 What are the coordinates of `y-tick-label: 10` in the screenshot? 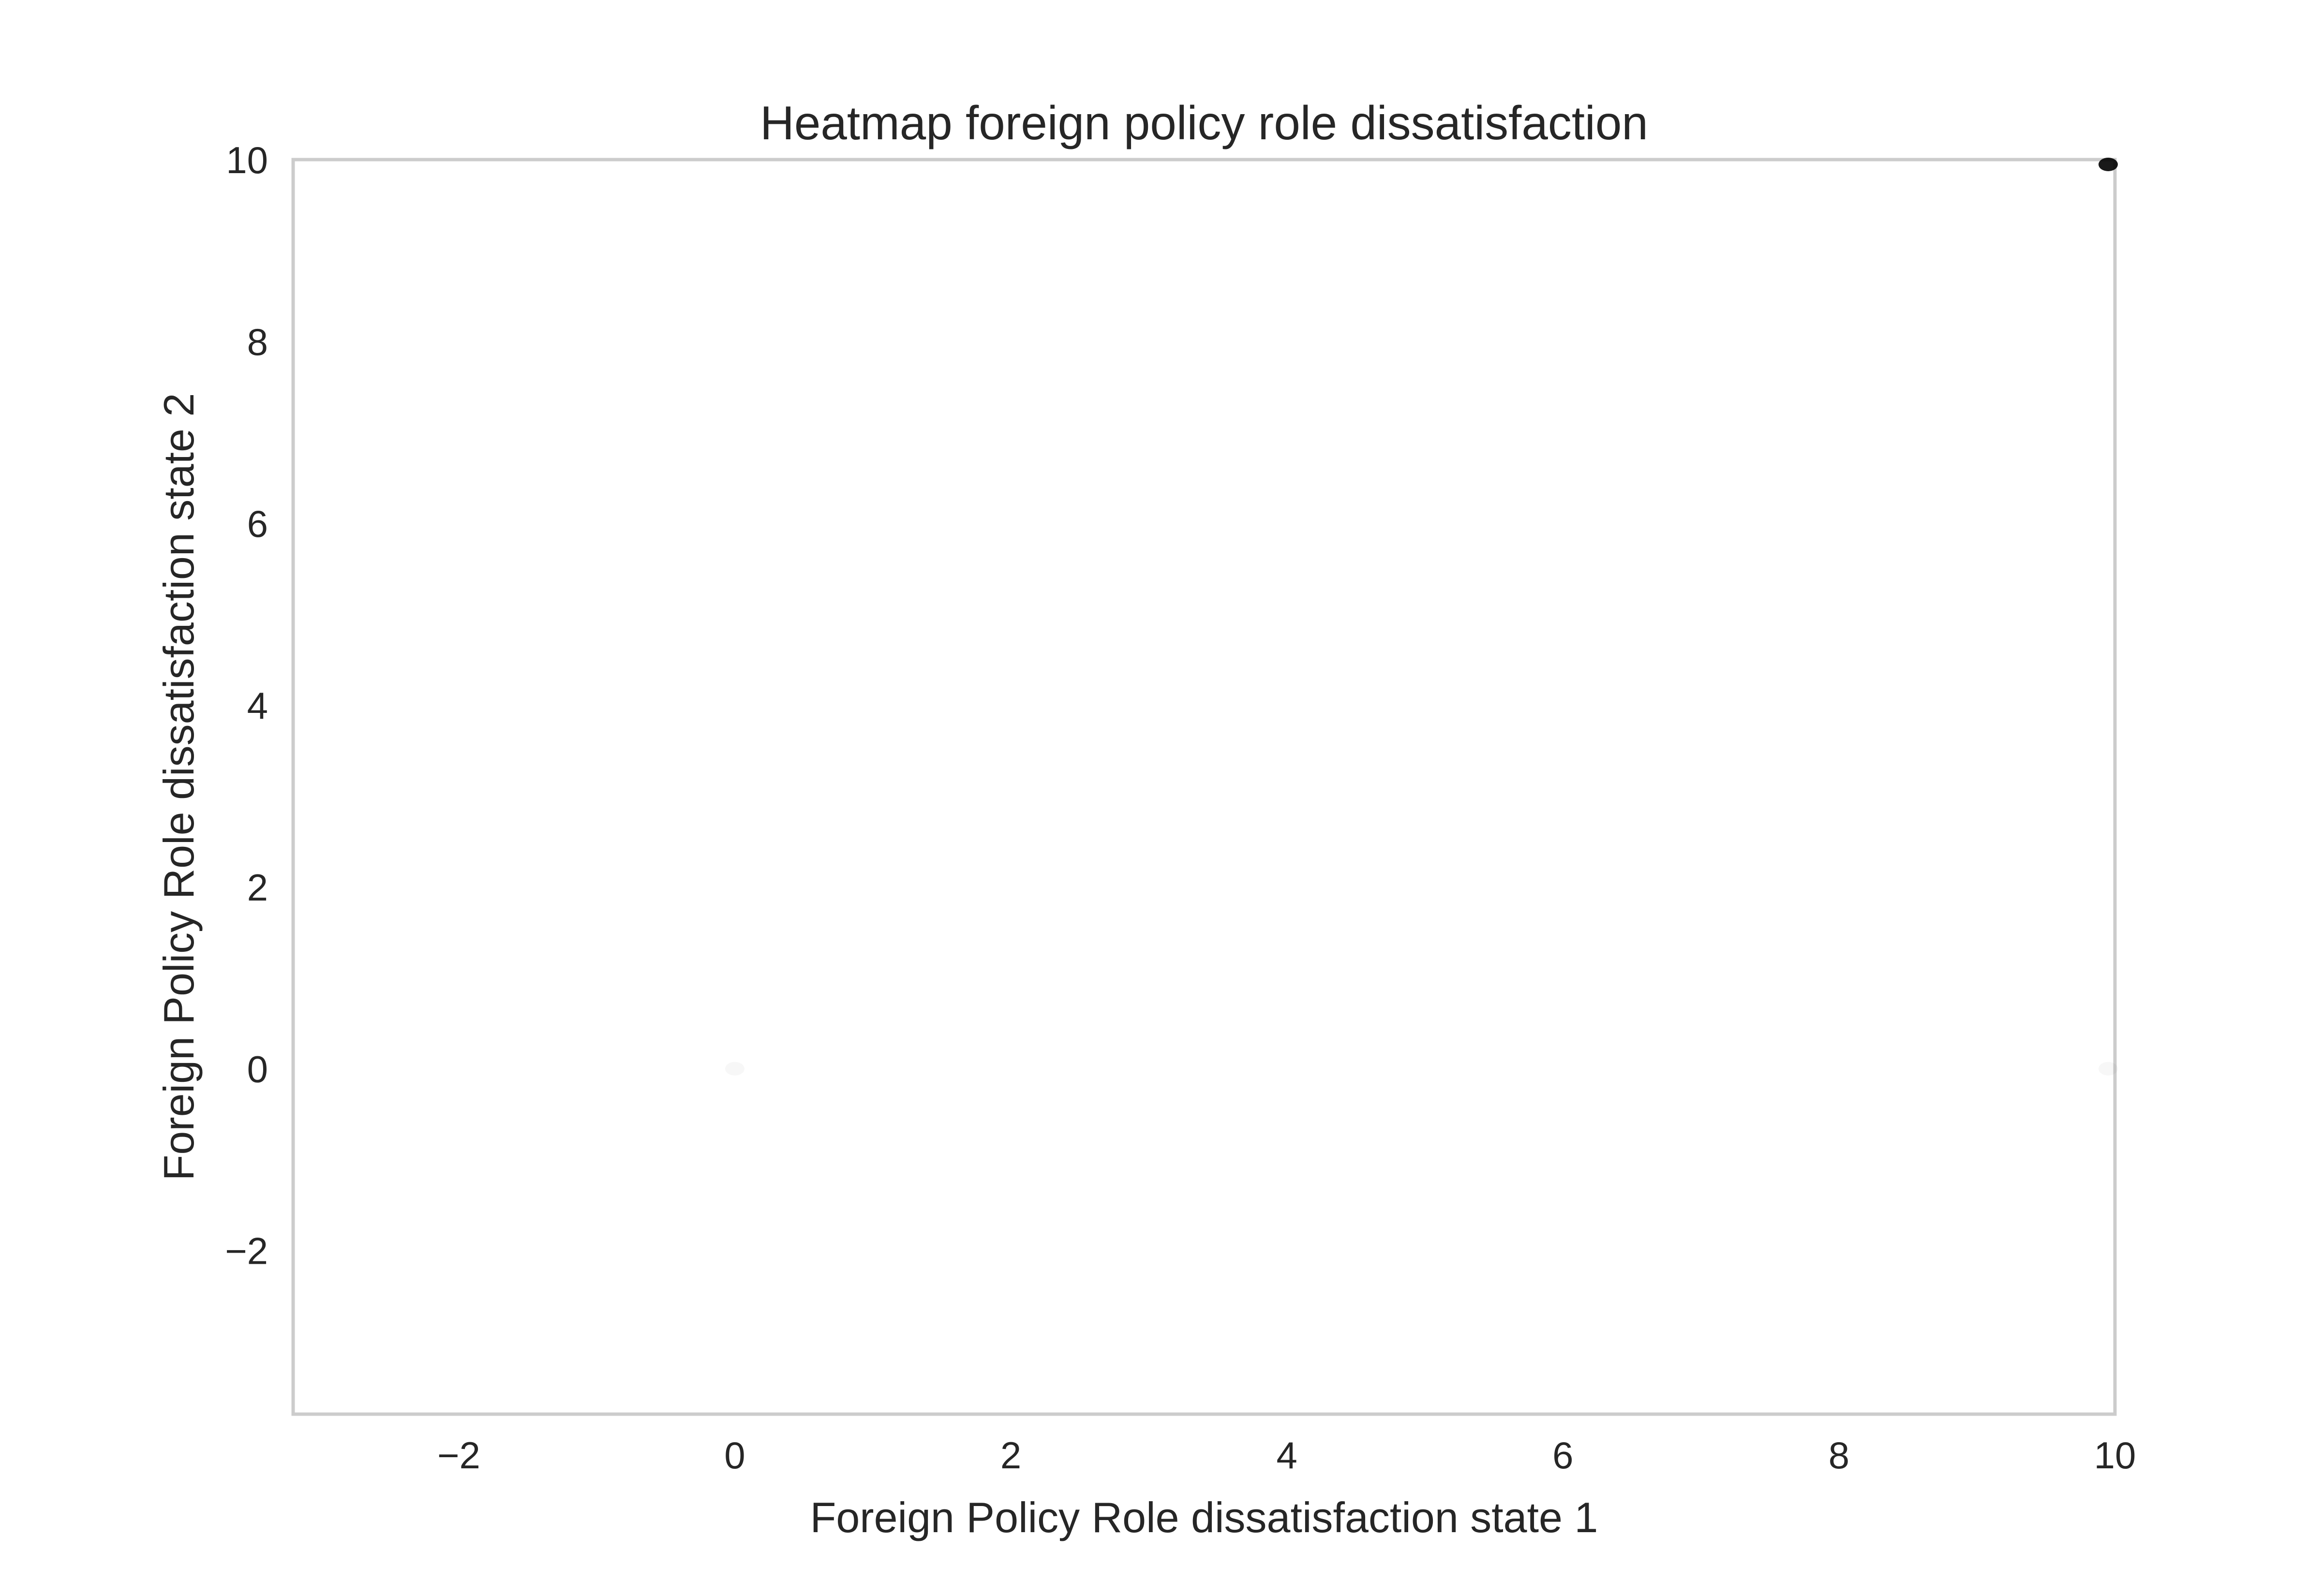 It's located at (247, 160).